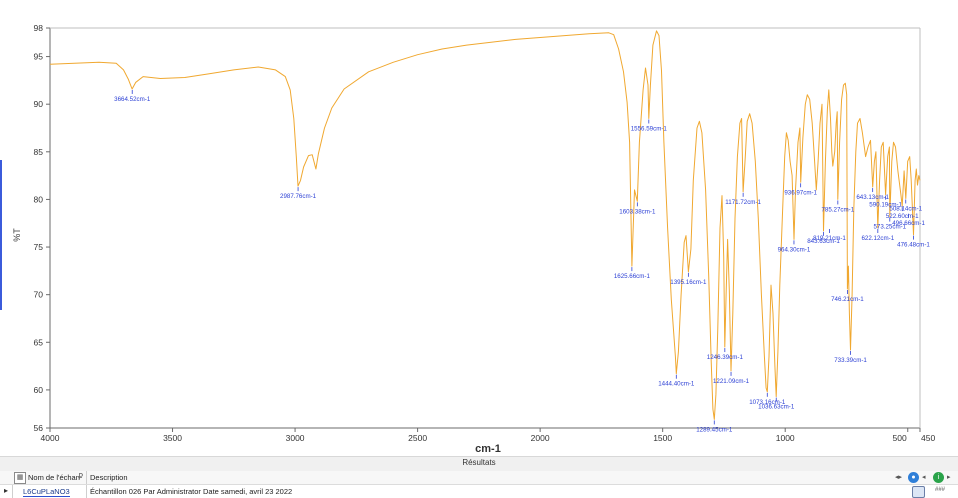 Image resolution: width=958 pixels, height=498 pixels. I want to click on column-header-sample-name: Nom de l'échan, so click(54, 477).